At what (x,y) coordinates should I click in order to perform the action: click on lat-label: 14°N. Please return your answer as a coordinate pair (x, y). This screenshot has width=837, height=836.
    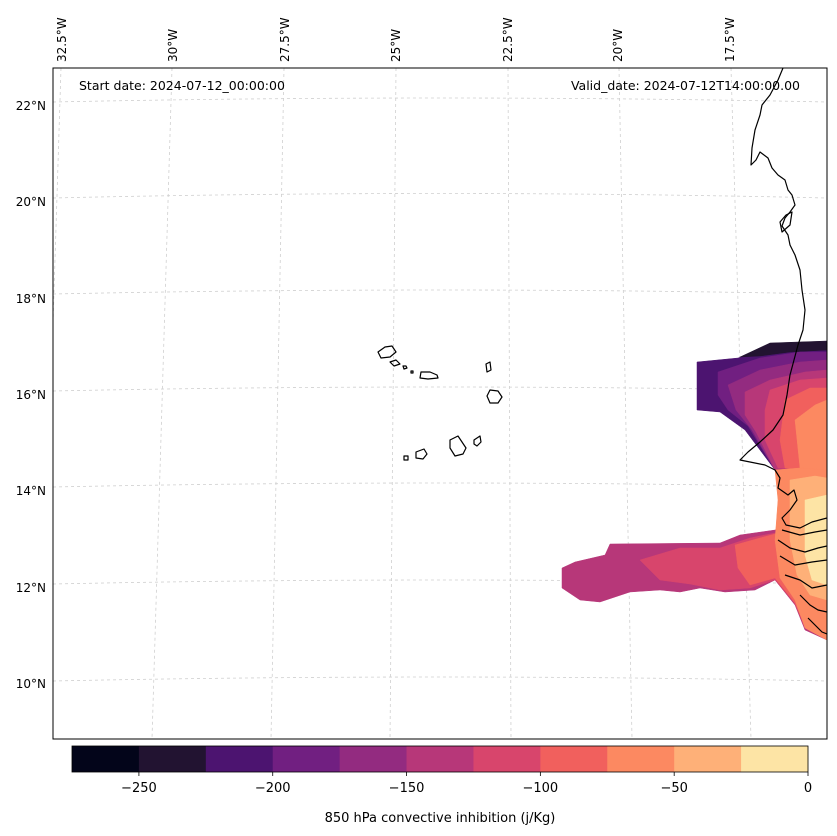
    Looking at the image, I should click on (31, 491).